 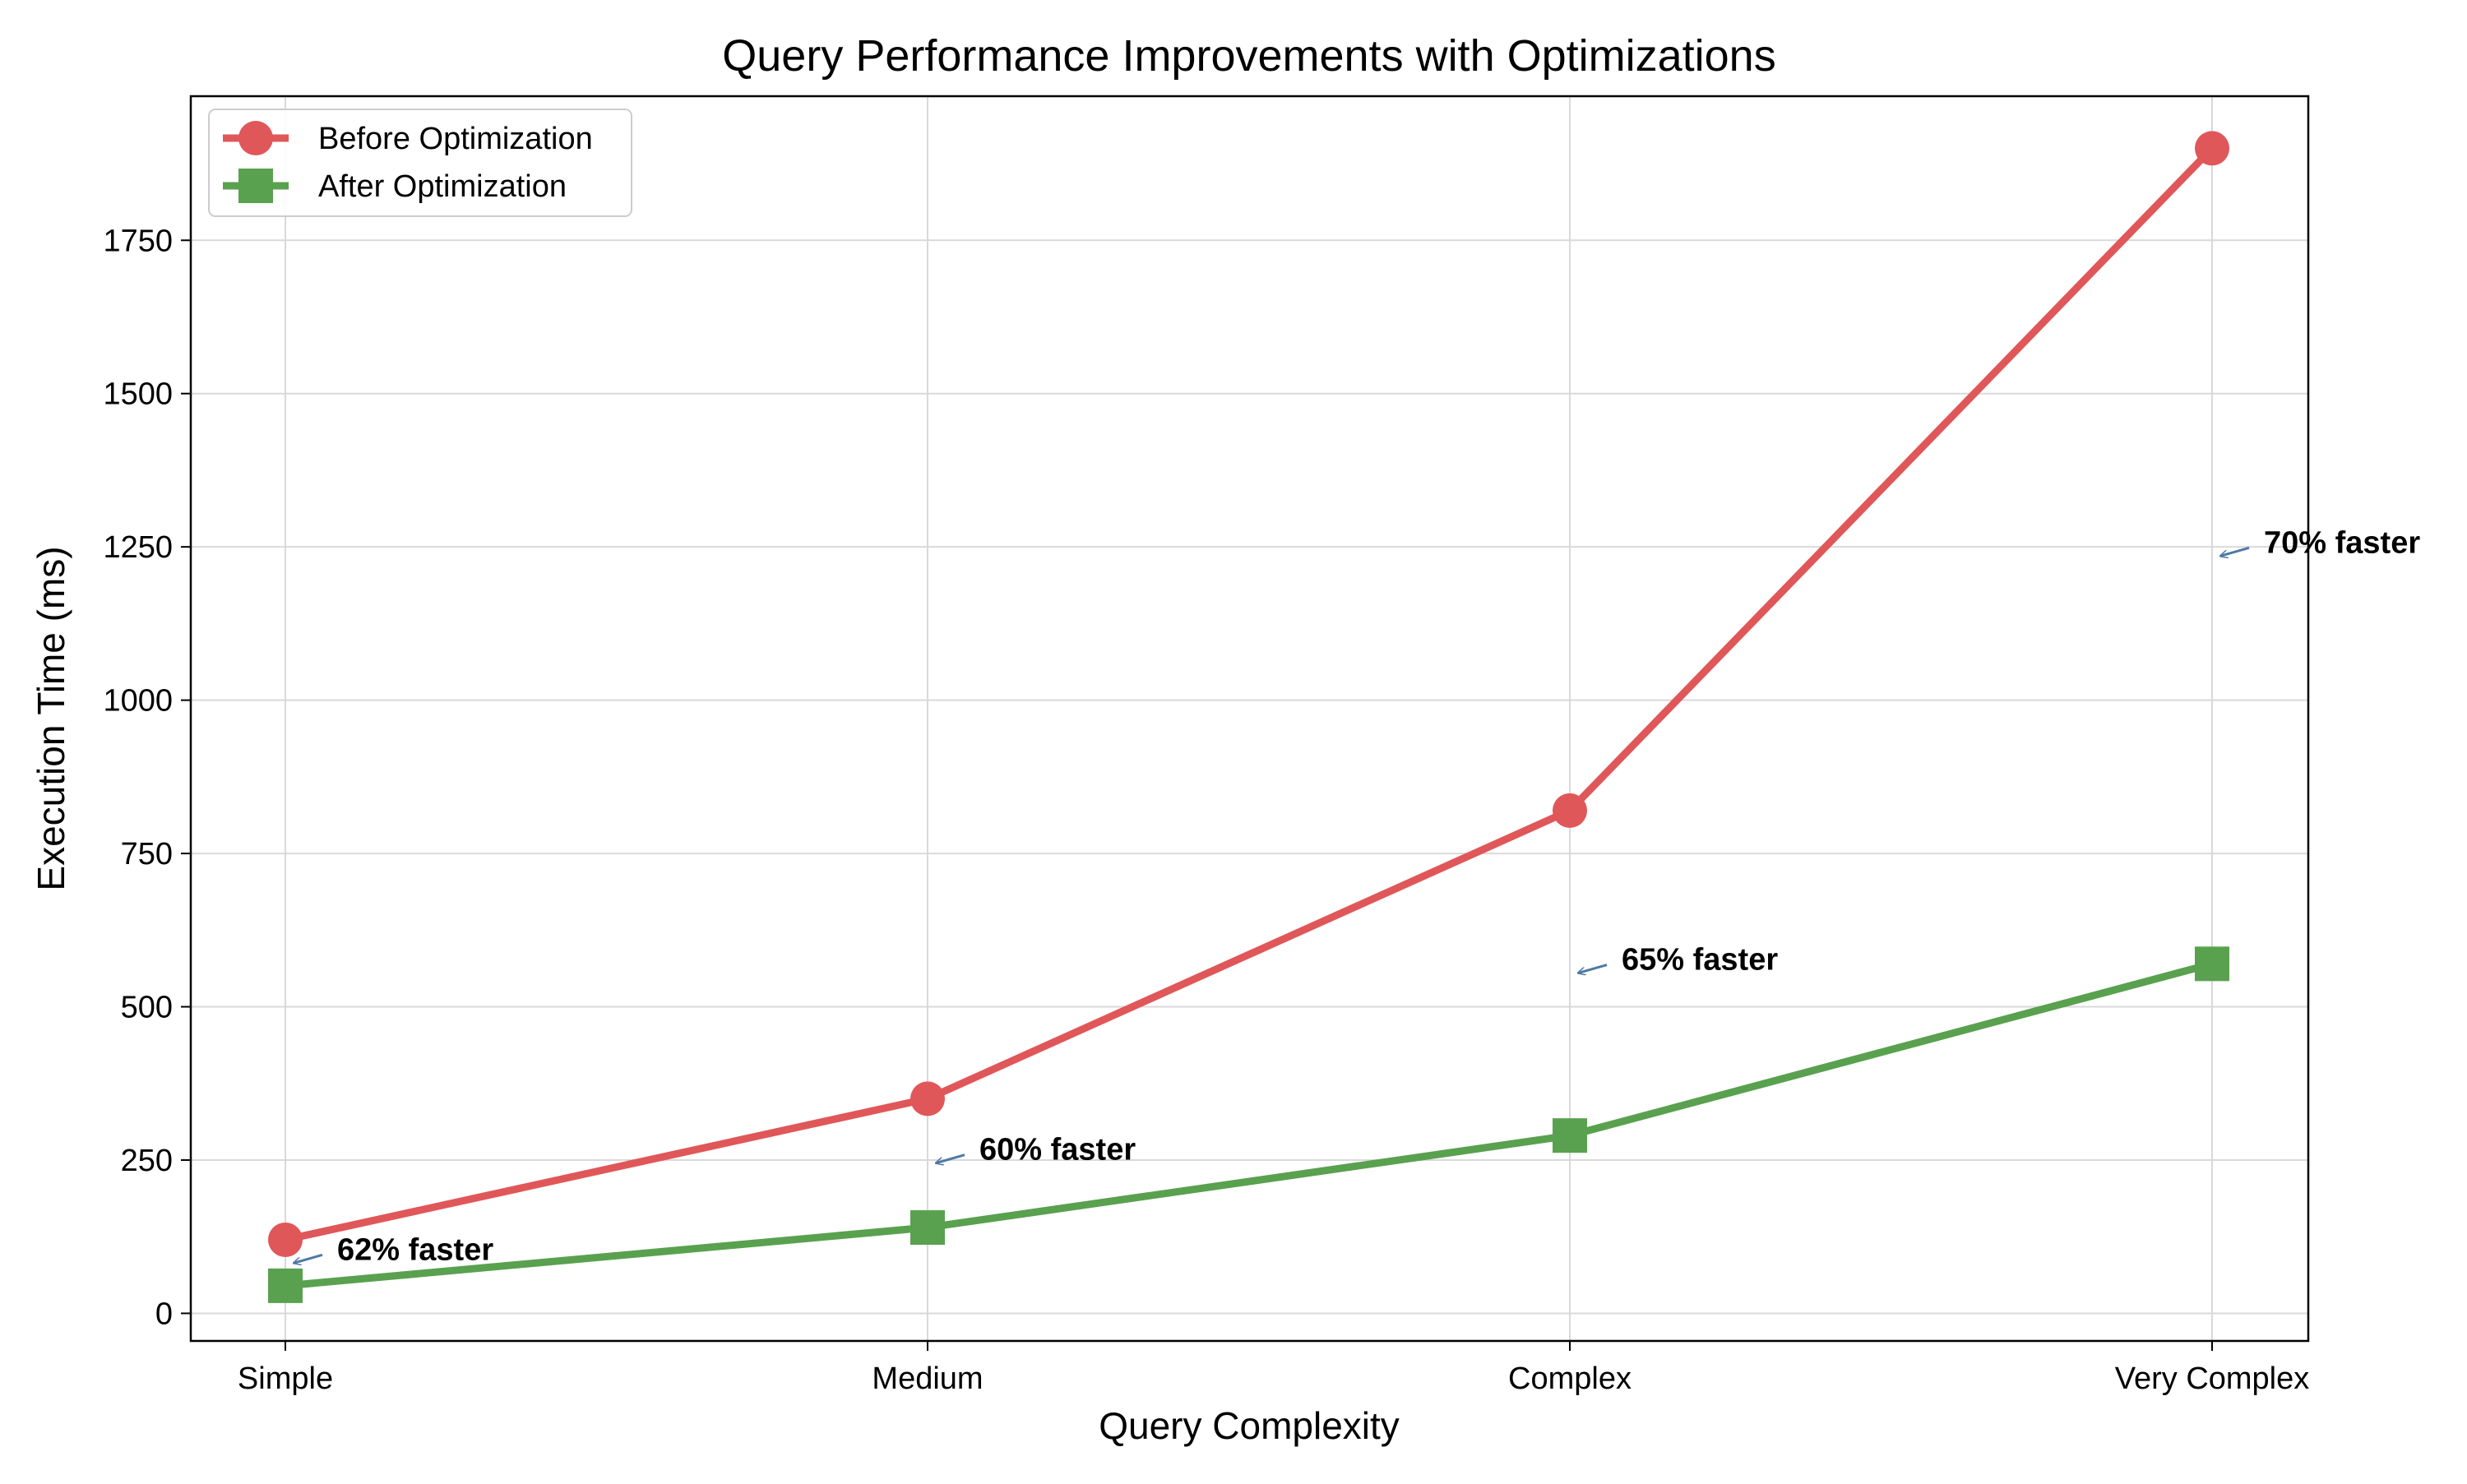 What do you see at coordinates (1570, 1379) in the screenshot?
I see `x-tick-label: Complex` at bounding box center [1570, 1379].